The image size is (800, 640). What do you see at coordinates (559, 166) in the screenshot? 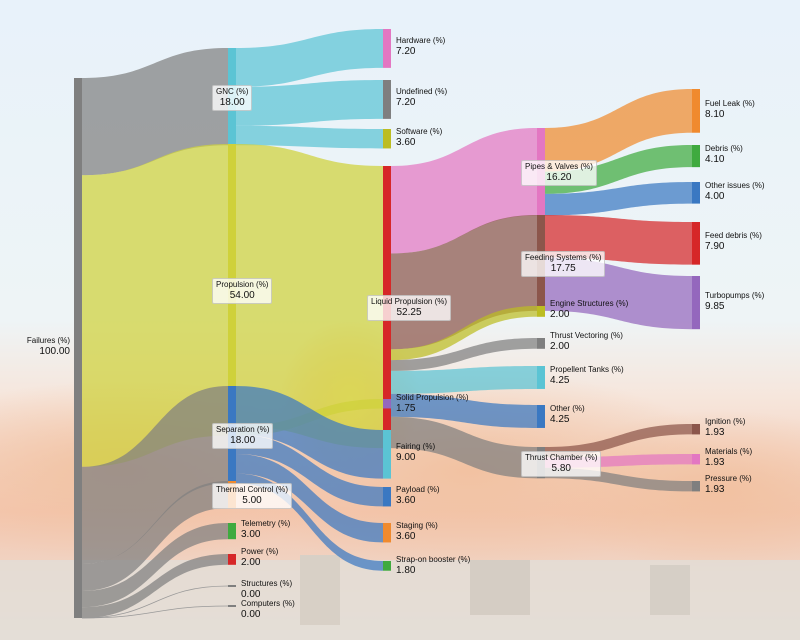
I see `node-name: Pipes & Valves (%)` at bounding box center [559, 166].